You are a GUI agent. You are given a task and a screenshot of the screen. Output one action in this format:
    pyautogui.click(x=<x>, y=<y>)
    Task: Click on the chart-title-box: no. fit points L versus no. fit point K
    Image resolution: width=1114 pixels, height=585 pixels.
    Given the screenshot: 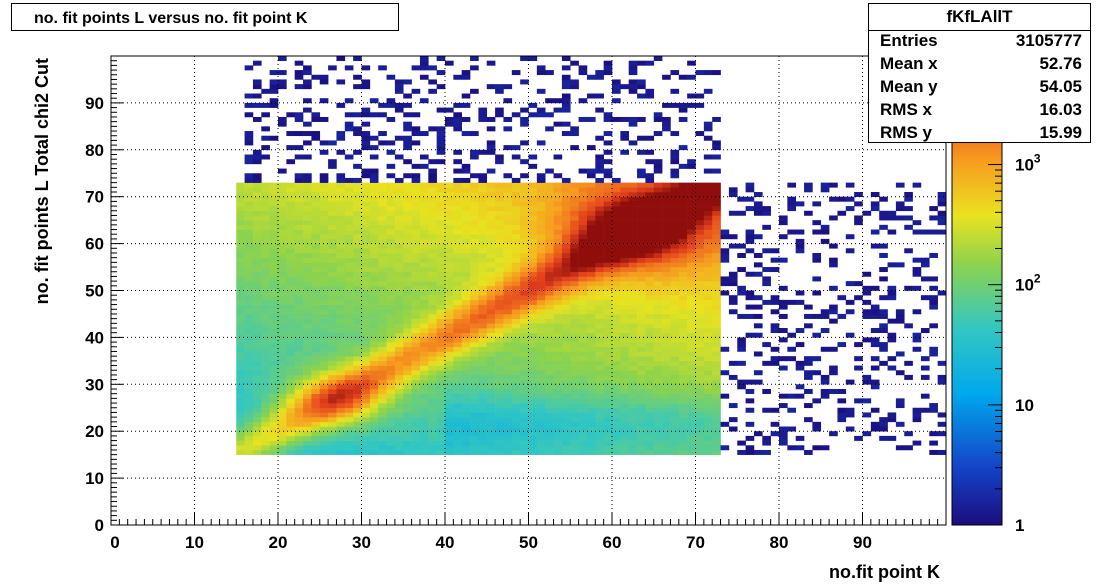 What is the action you would take?
    pyautogui.click(x=205, y=17)
    